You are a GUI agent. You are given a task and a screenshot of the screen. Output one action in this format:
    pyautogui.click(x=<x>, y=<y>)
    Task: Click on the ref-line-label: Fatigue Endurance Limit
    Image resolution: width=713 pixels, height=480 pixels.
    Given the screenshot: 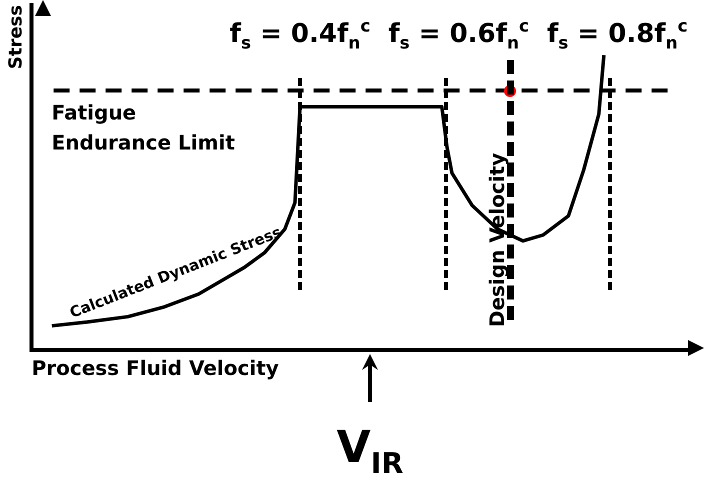 What is the action you would take?
    pyautogui.click(x=144, y=127)
    